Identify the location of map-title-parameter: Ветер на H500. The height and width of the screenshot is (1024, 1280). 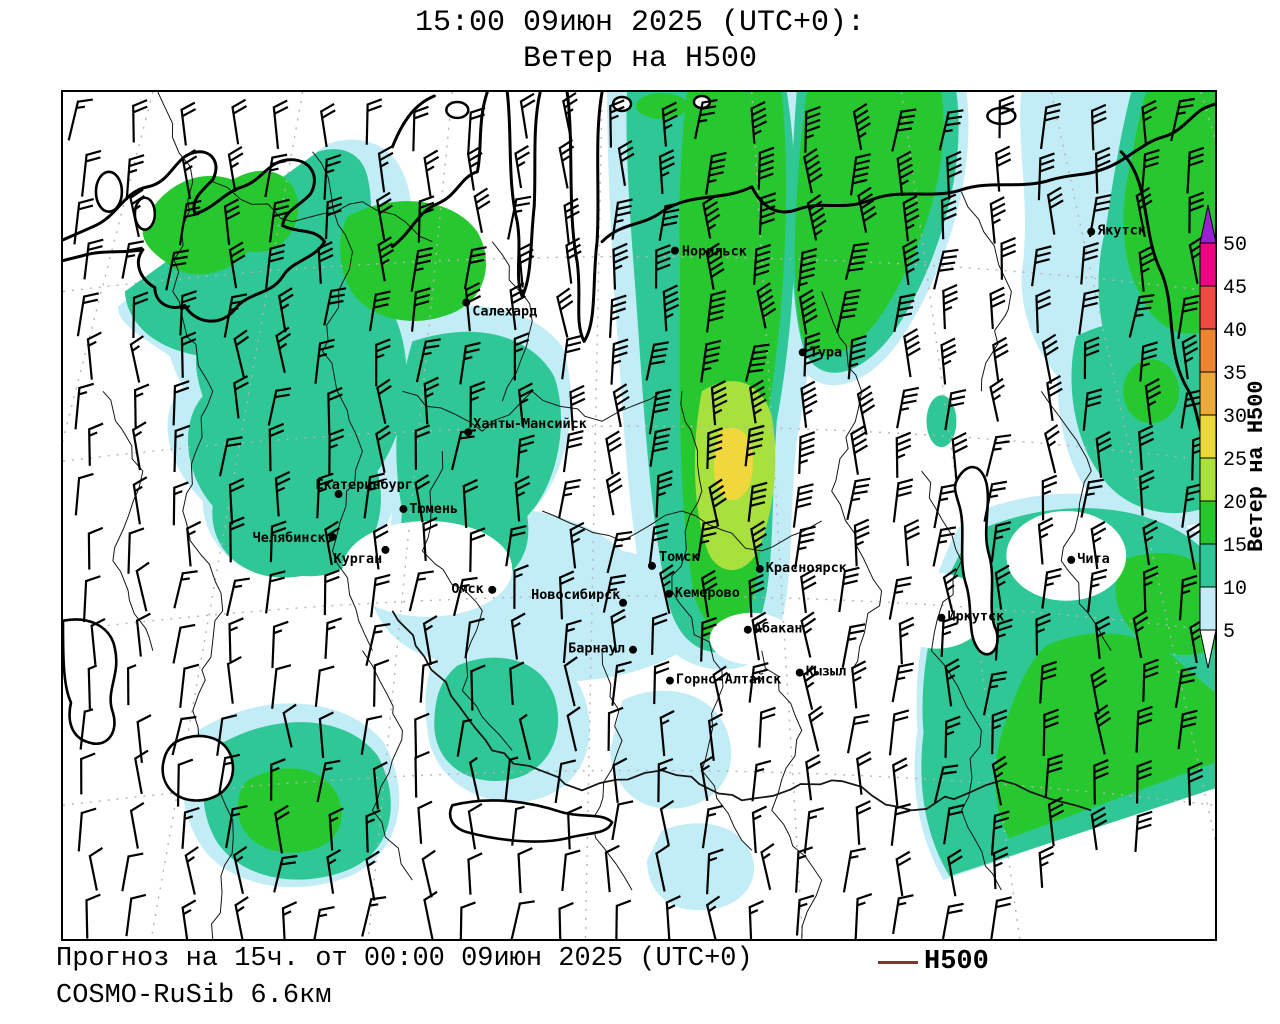
(640, 59).